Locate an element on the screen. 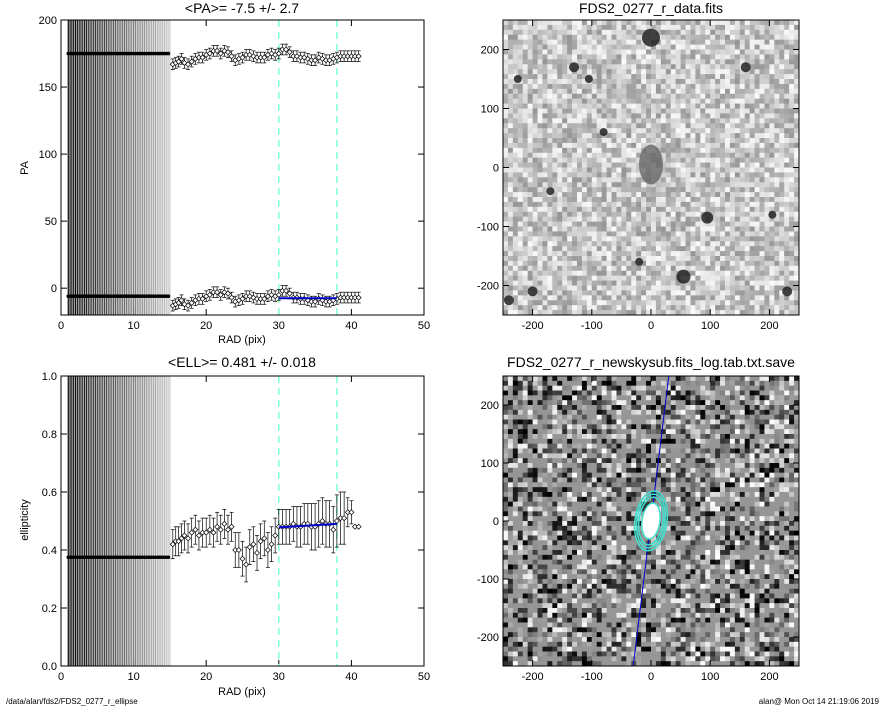  ell-point is located at coordinates (351, 512).